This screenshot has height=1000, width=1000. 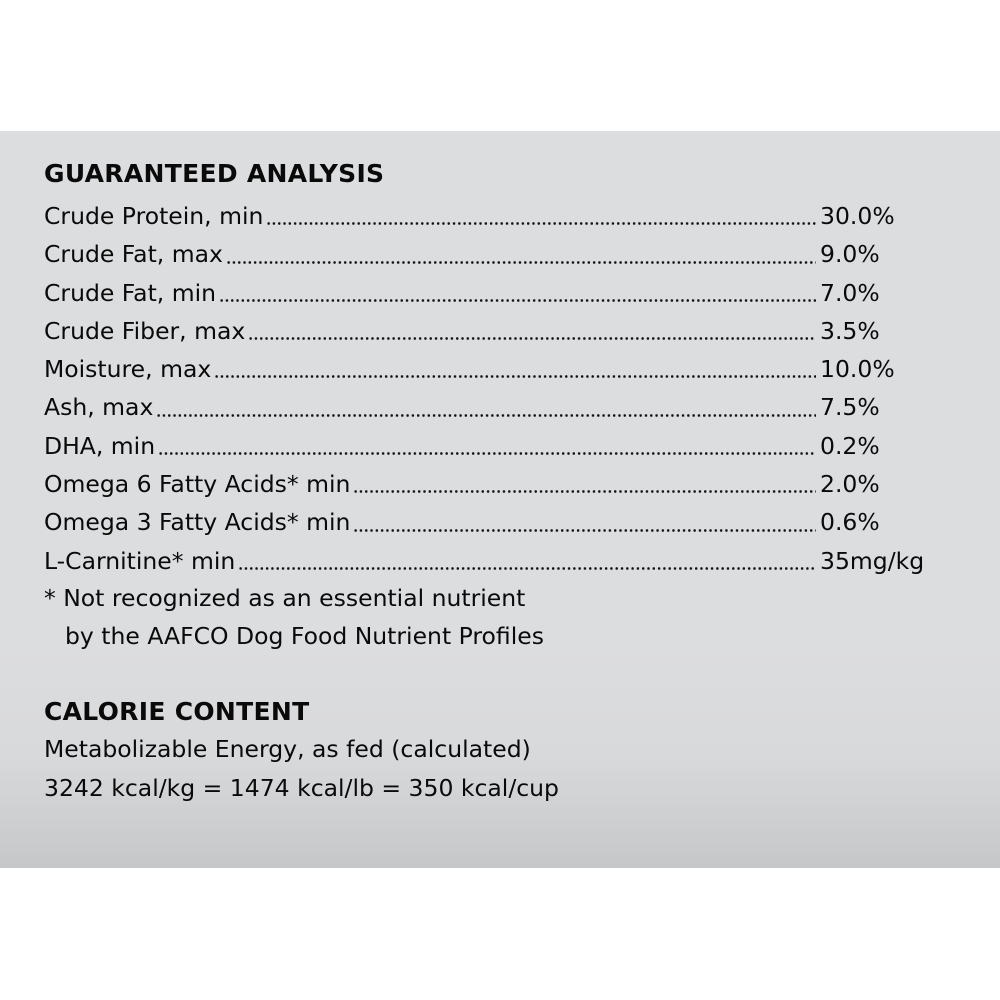 What do you see at coordinates (514, 484) in the screenshot?
I see `analysis-row: Omega 6 Fatty Acids* min 2.0%` at bounding box center [514, 484].